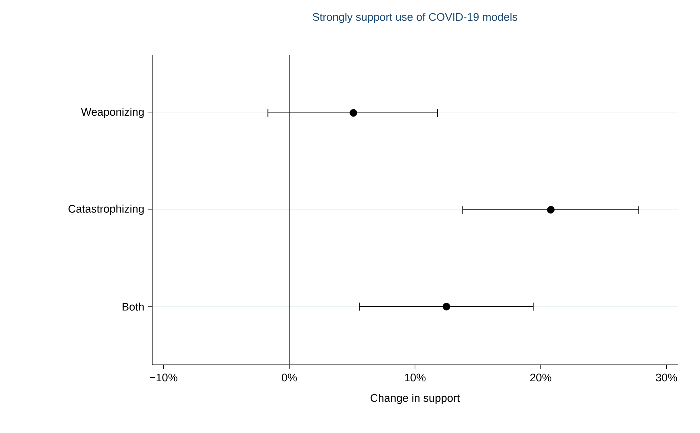 This screenshot has width=700, height=433. I want to click on x-tick-label: 30%, so click(667, 378).